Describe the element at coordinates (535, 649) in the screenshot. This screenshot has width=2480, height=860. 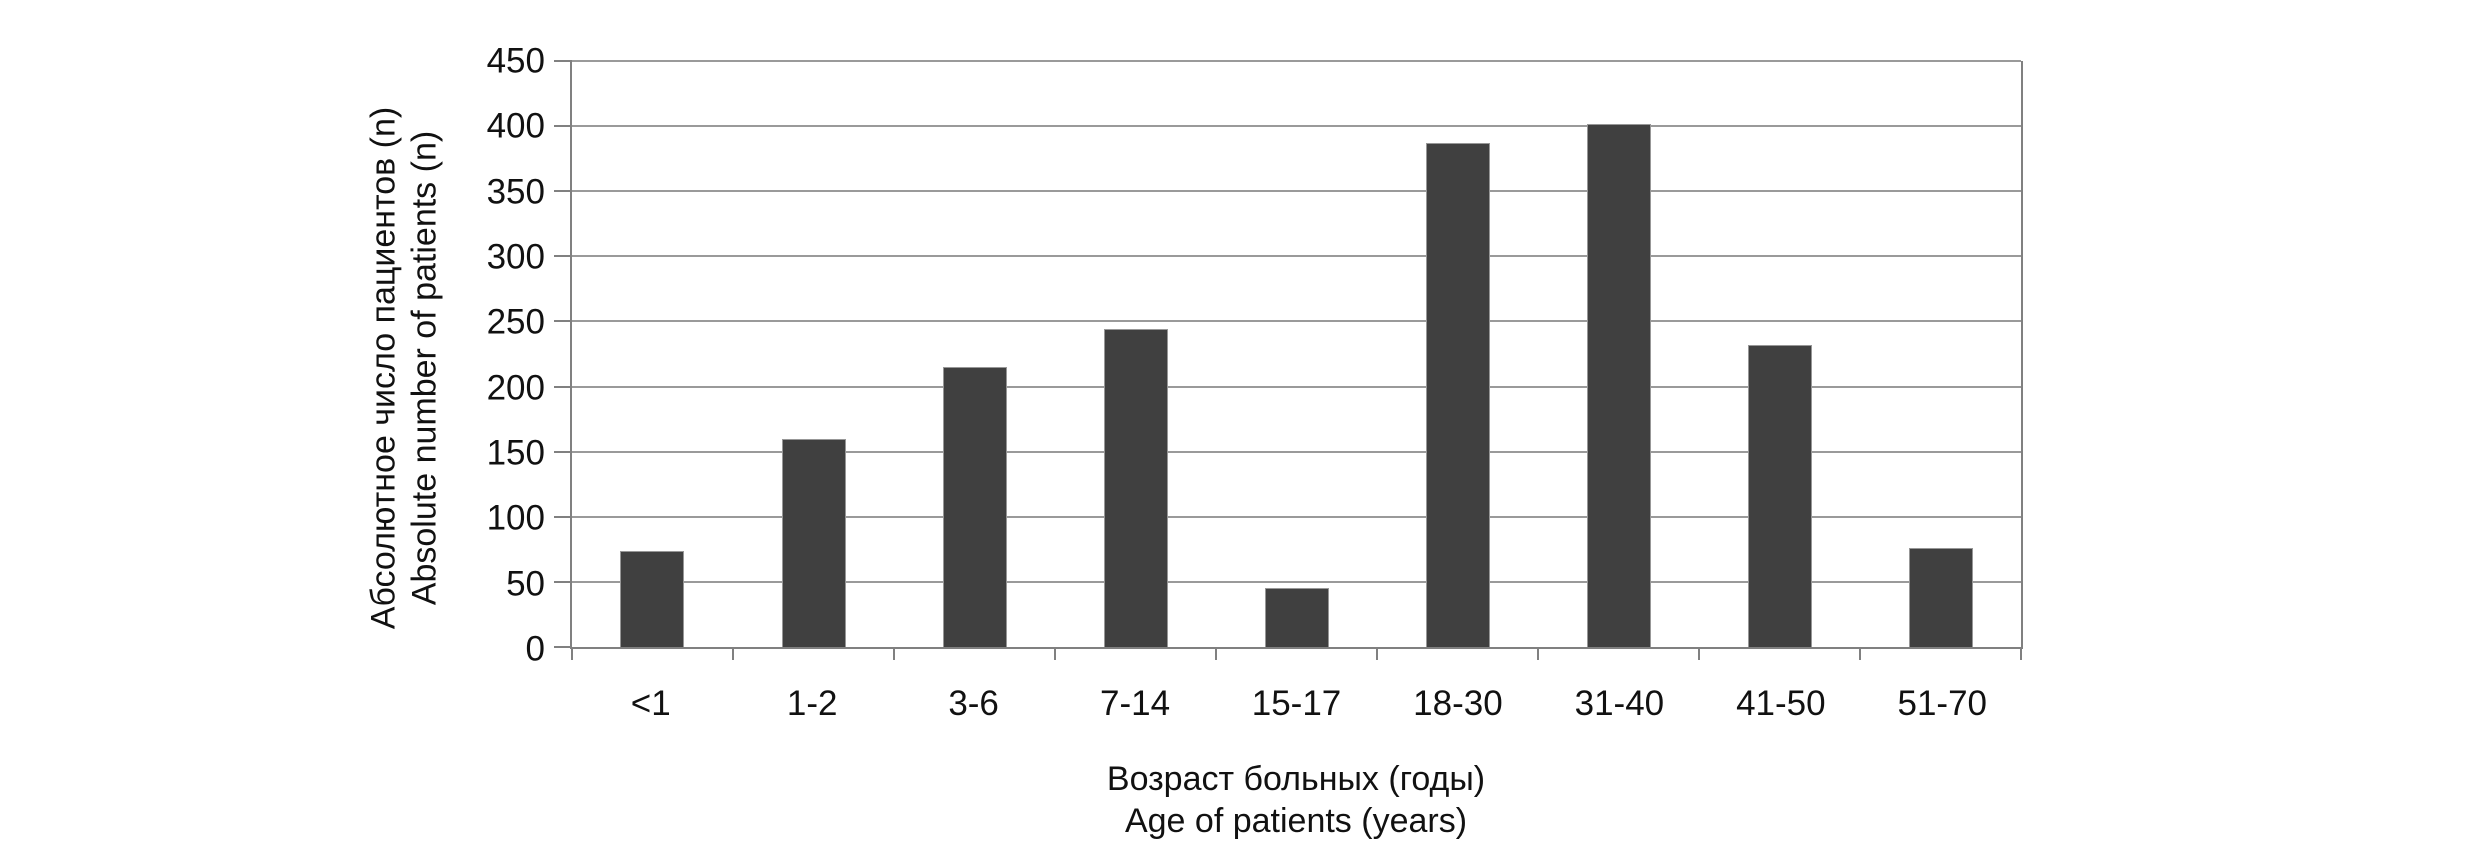
I see `y-tick-label-0: 0` at that location.